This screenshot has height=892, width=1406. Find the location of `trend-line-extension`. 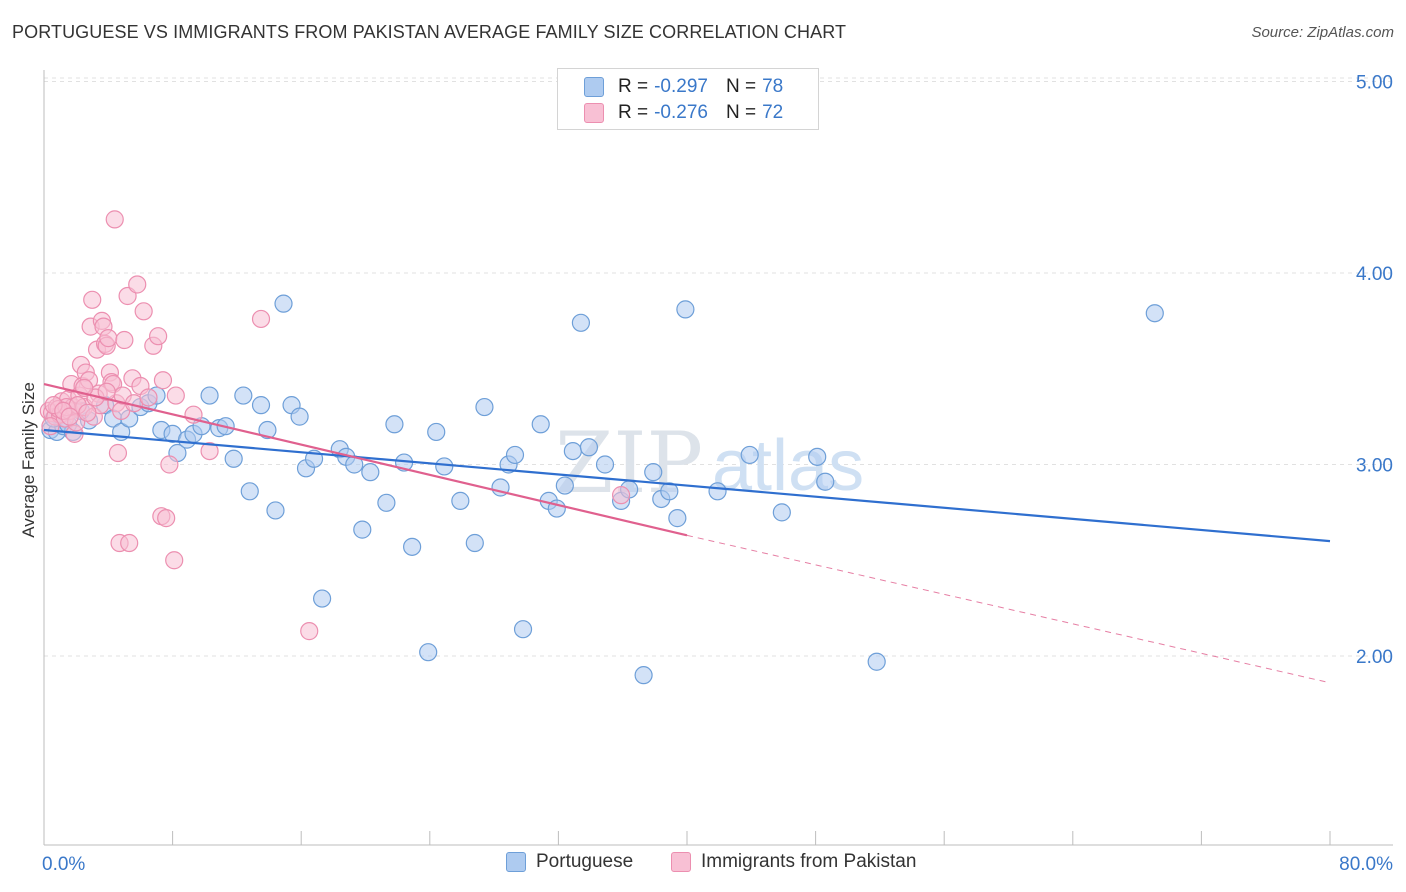

trend-line-extension is located at coordinates (1008, 609).